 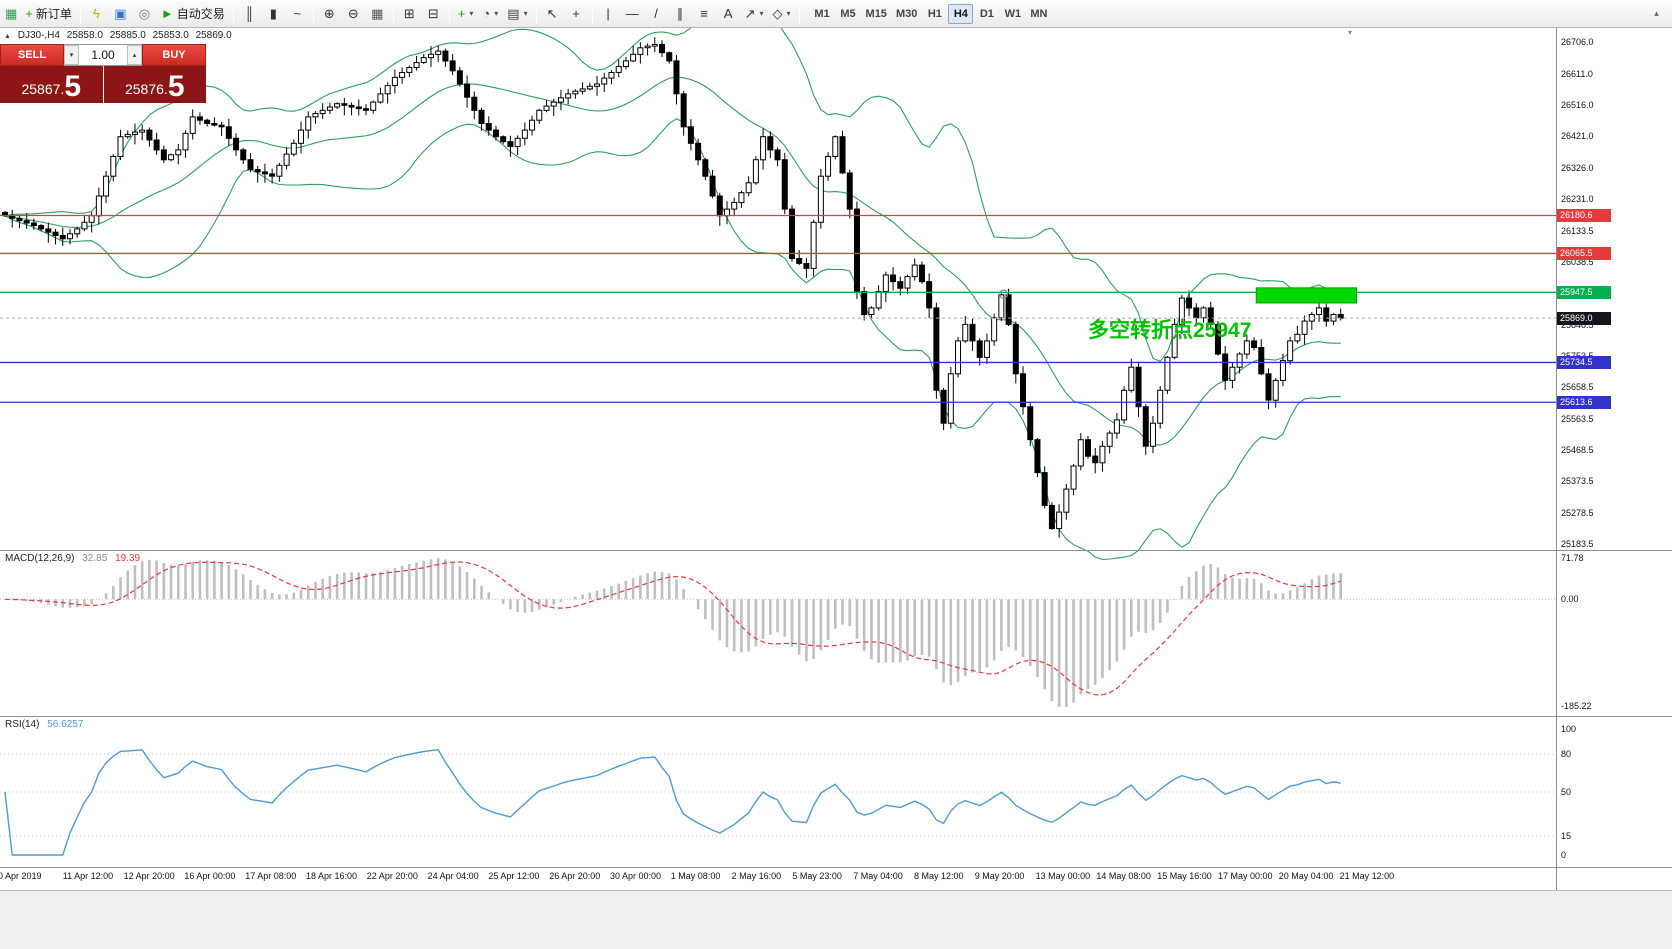 What do you see at coordinates (127, 35) in the screenshot?
I see `ohlc-high: 25885.0` at bounding box center [127, 35].